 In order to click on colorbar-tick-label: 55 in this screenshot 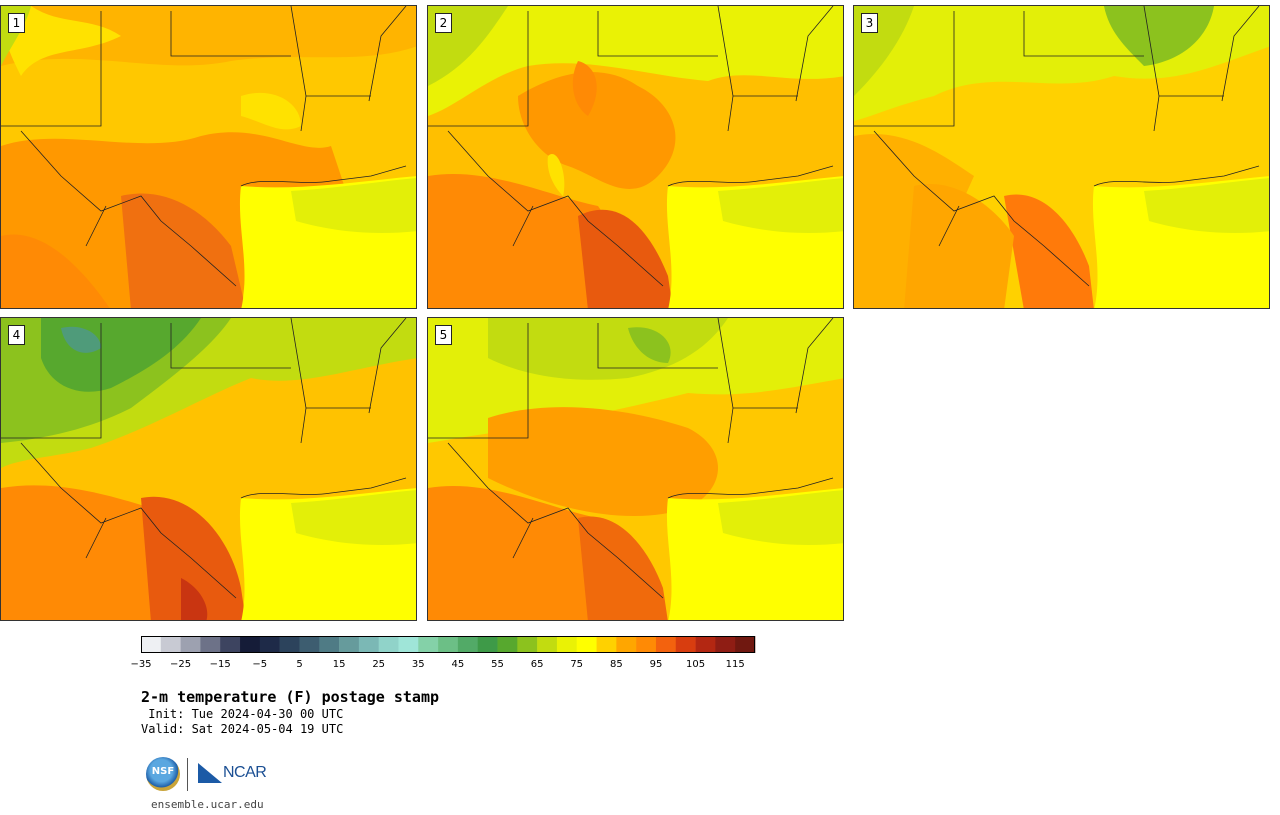, I will do `click(497, 664)`.